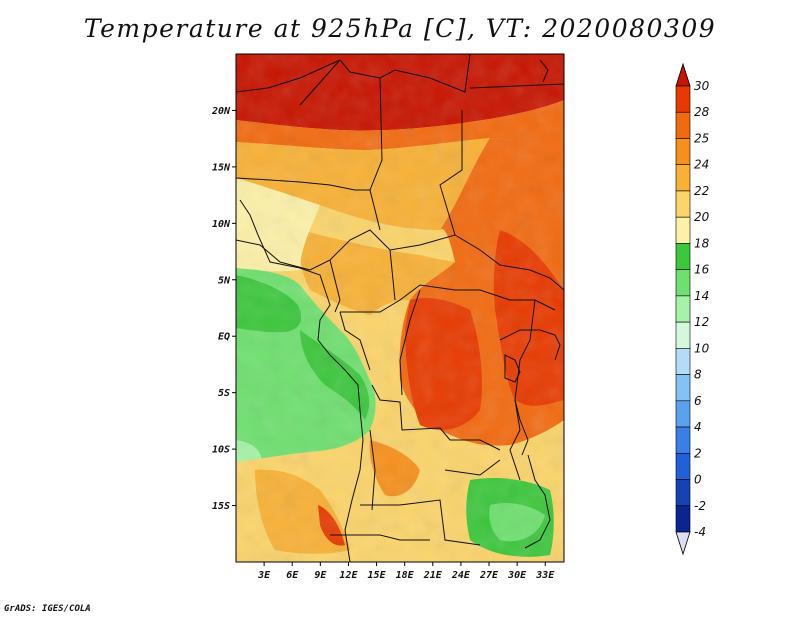  Describe the element at coordinates (221, 224) in the screenshot. I see `lat-tick-label: 10N` at that location.